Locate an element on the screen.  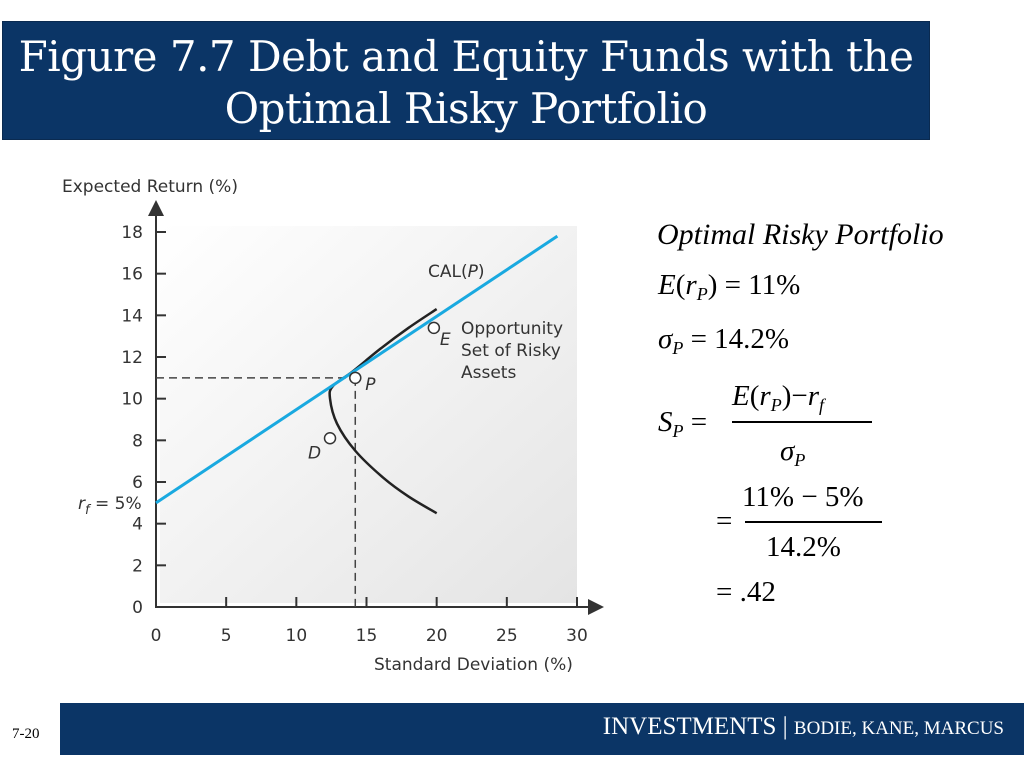
cal-label: CAL(P) is located at coordinates (456, 272).